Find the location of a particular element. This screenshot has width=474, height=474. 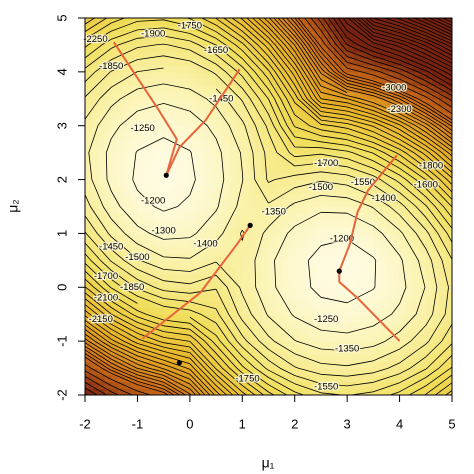

contour-label: -2300 is located at coordinates (399, 109).